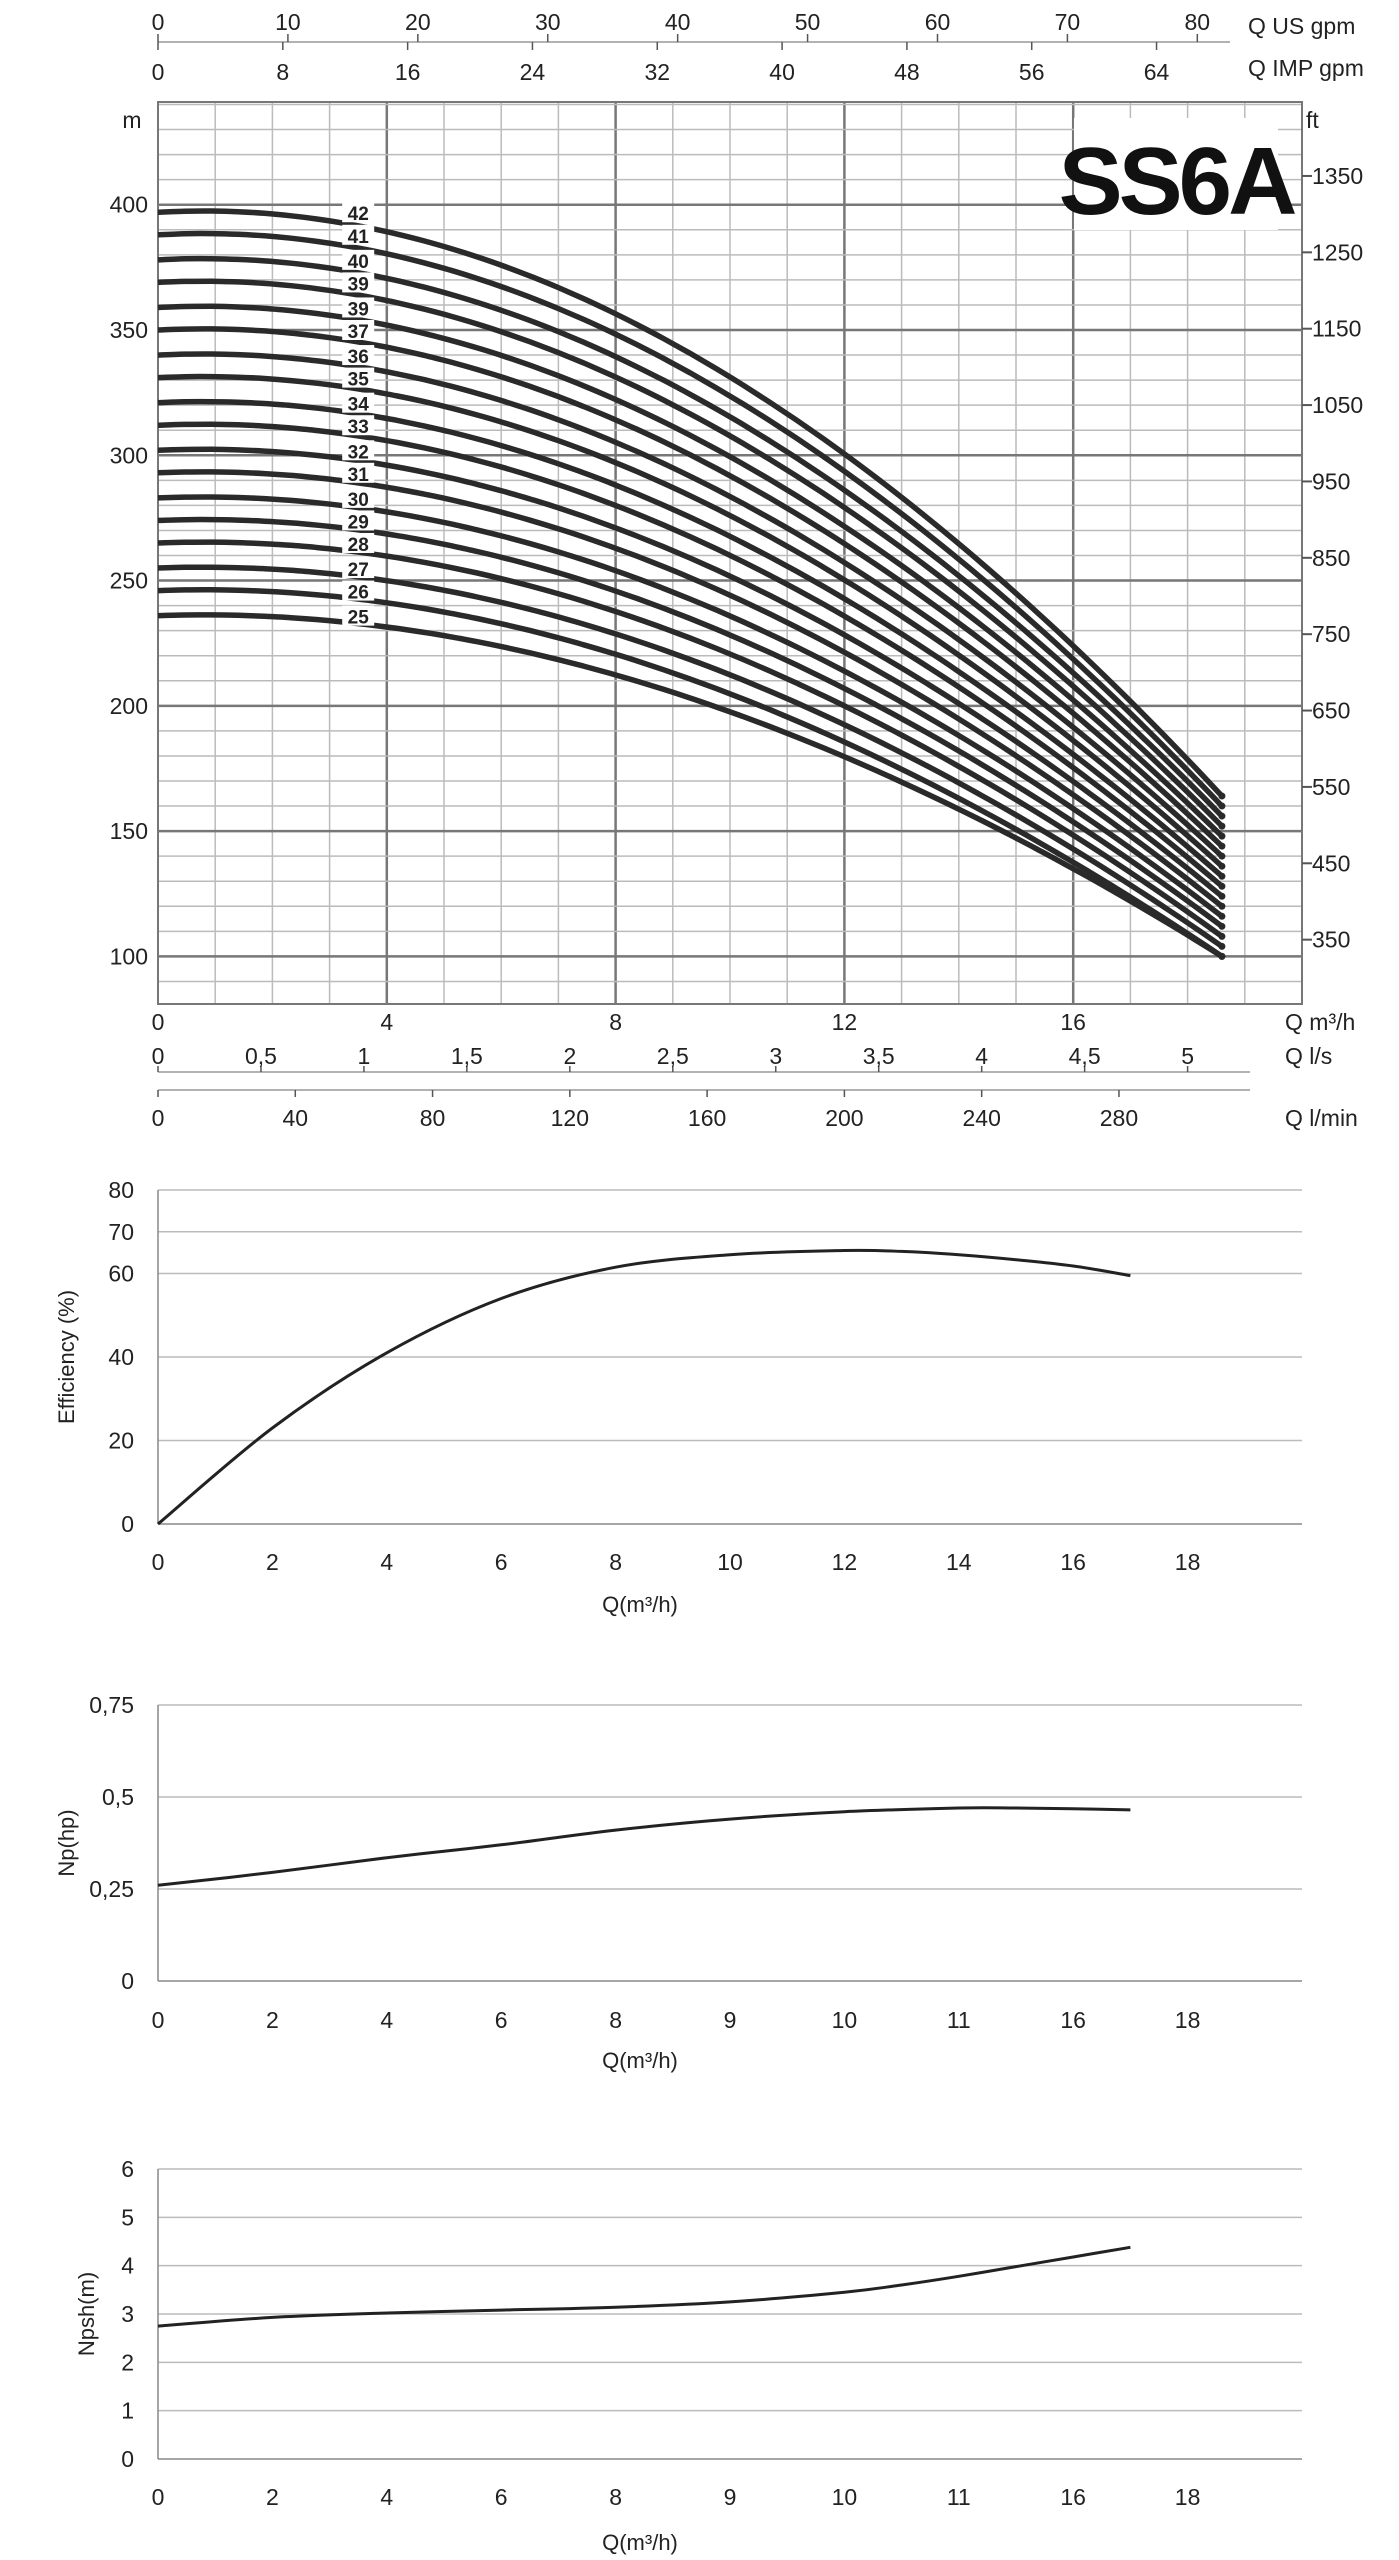 The width and height of the screenshot is (1399, 2560). What do you see at coordinates (907, 72) in the screenshot?
I see `impgpm-tick-label: 48` at bounding box center [907, 72].